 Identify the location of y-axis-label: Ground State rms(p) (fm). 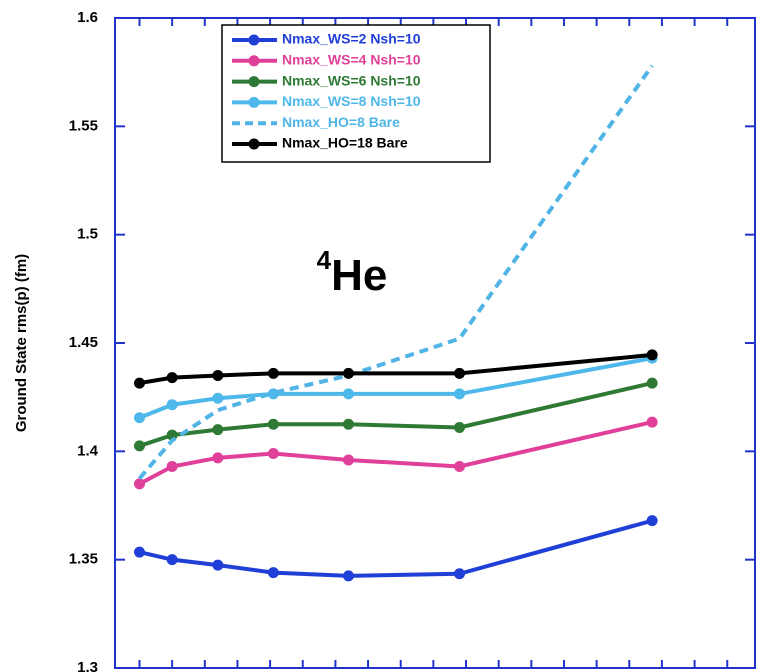
(21, 343).